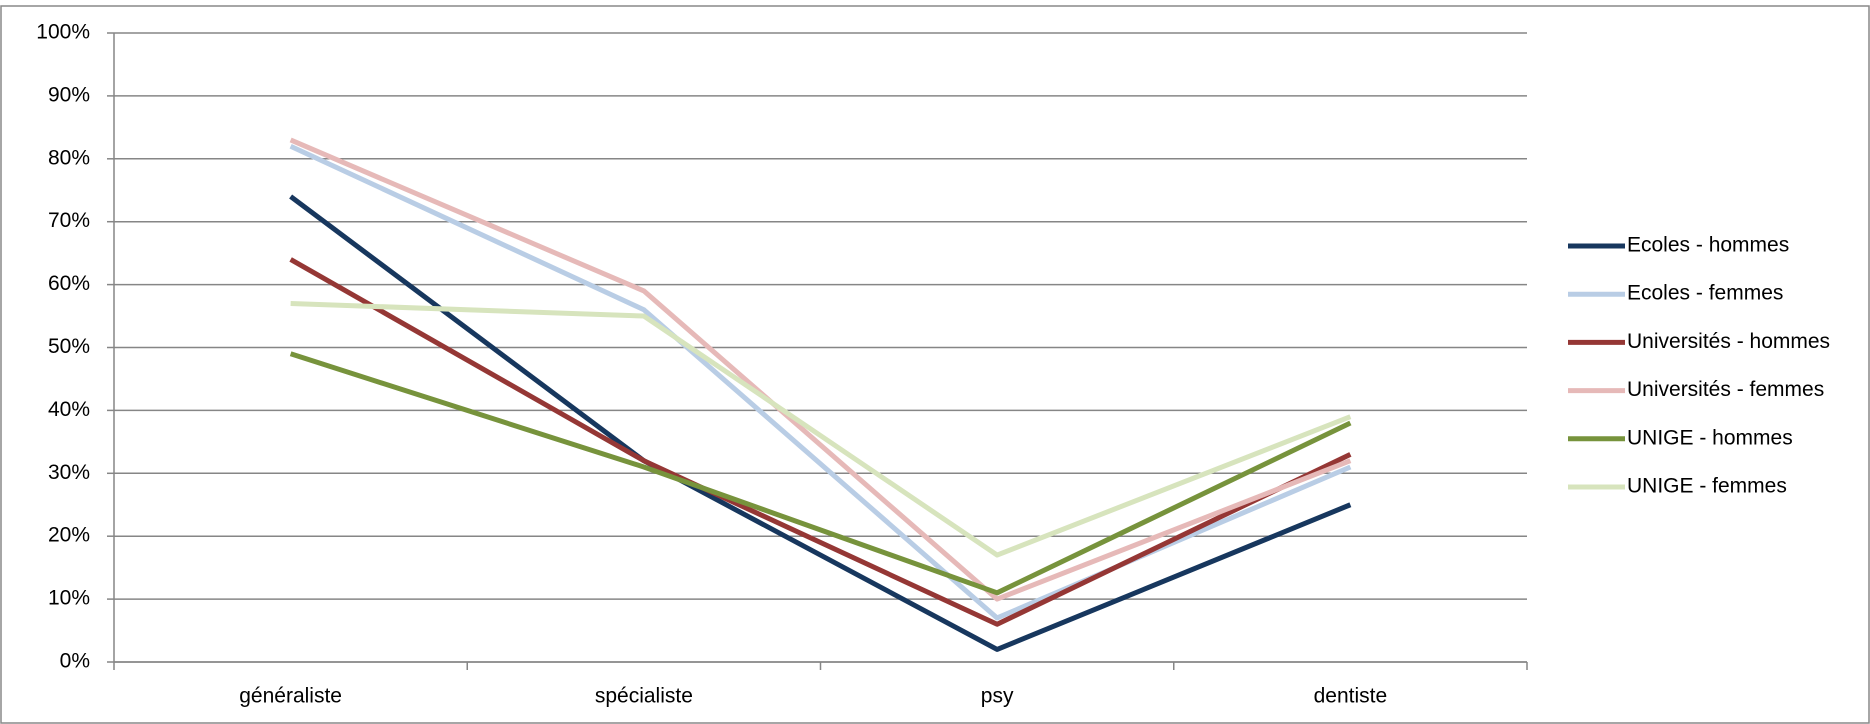 The image size is (1870, 724). Describe the element at coordinates (69, 157) in the screenshot. I see `y-tick-label: 80%` at that location.